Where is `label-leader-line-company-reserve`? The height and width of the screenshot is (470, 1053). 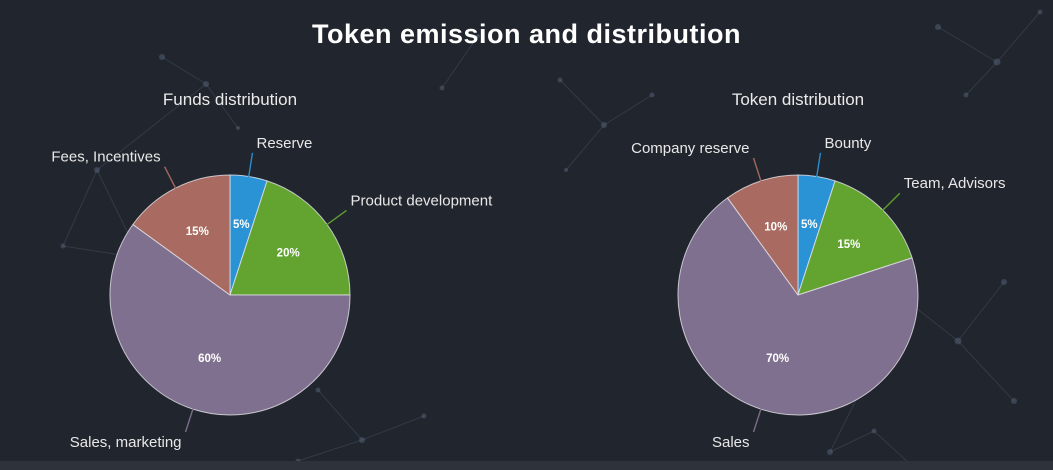
label-leader-line-company-reserve is located at coordinates (757, 170).